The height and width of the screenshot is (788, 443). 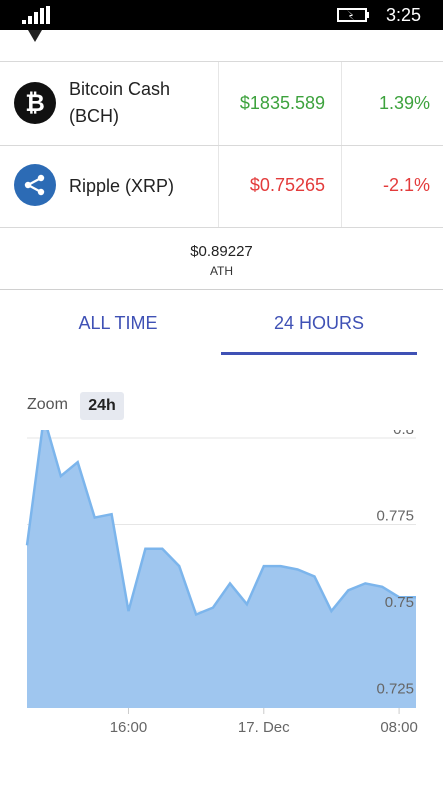 What do you see at coordinates (221, 324) in the screenshot?
I see `time-range-tabs: ALL TIME 24 HOURS` at bounding box center [221, 324].